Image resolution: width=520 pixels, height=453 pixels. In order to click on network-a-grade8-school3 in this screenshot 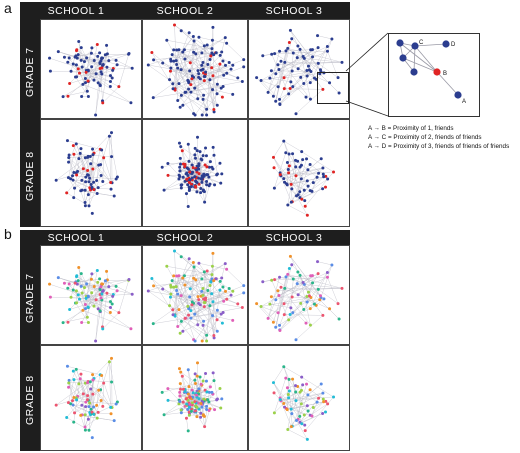, I will do `click(299, 173)`.